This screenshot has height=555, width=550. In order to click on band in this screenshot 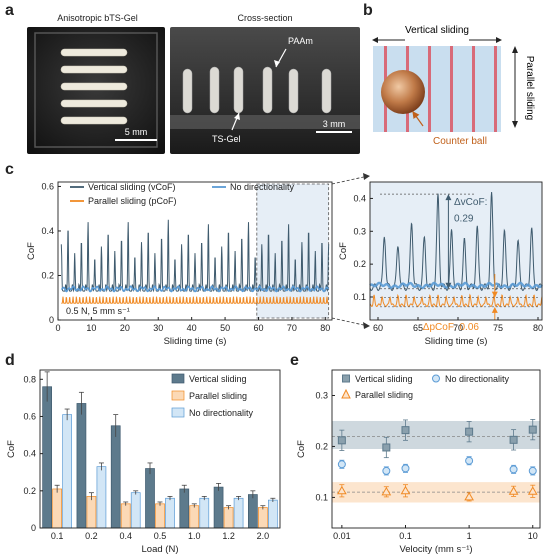, I will do `click(436, 492)`.